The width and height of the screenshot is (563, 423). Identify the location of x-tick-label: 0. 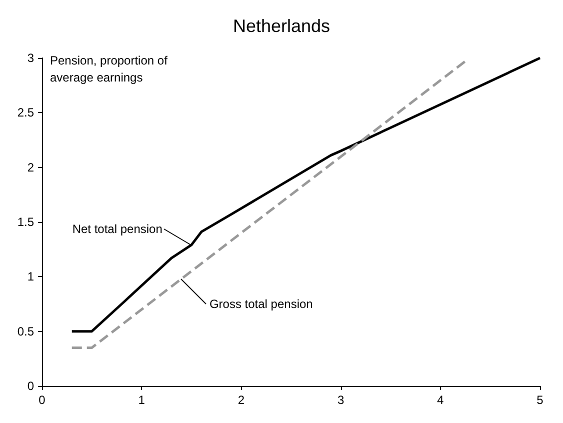
(42, 400).